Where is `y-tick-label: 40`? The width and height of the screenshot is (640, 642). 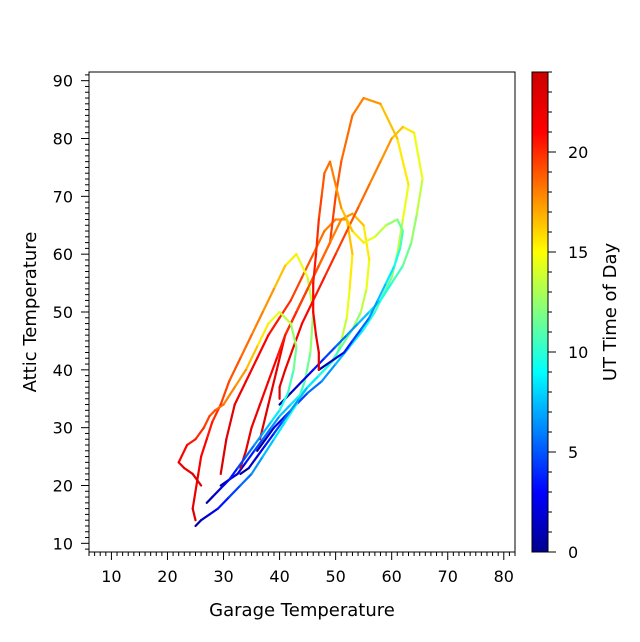
y-tick-label: 40 is located at coordinates (63, 370).